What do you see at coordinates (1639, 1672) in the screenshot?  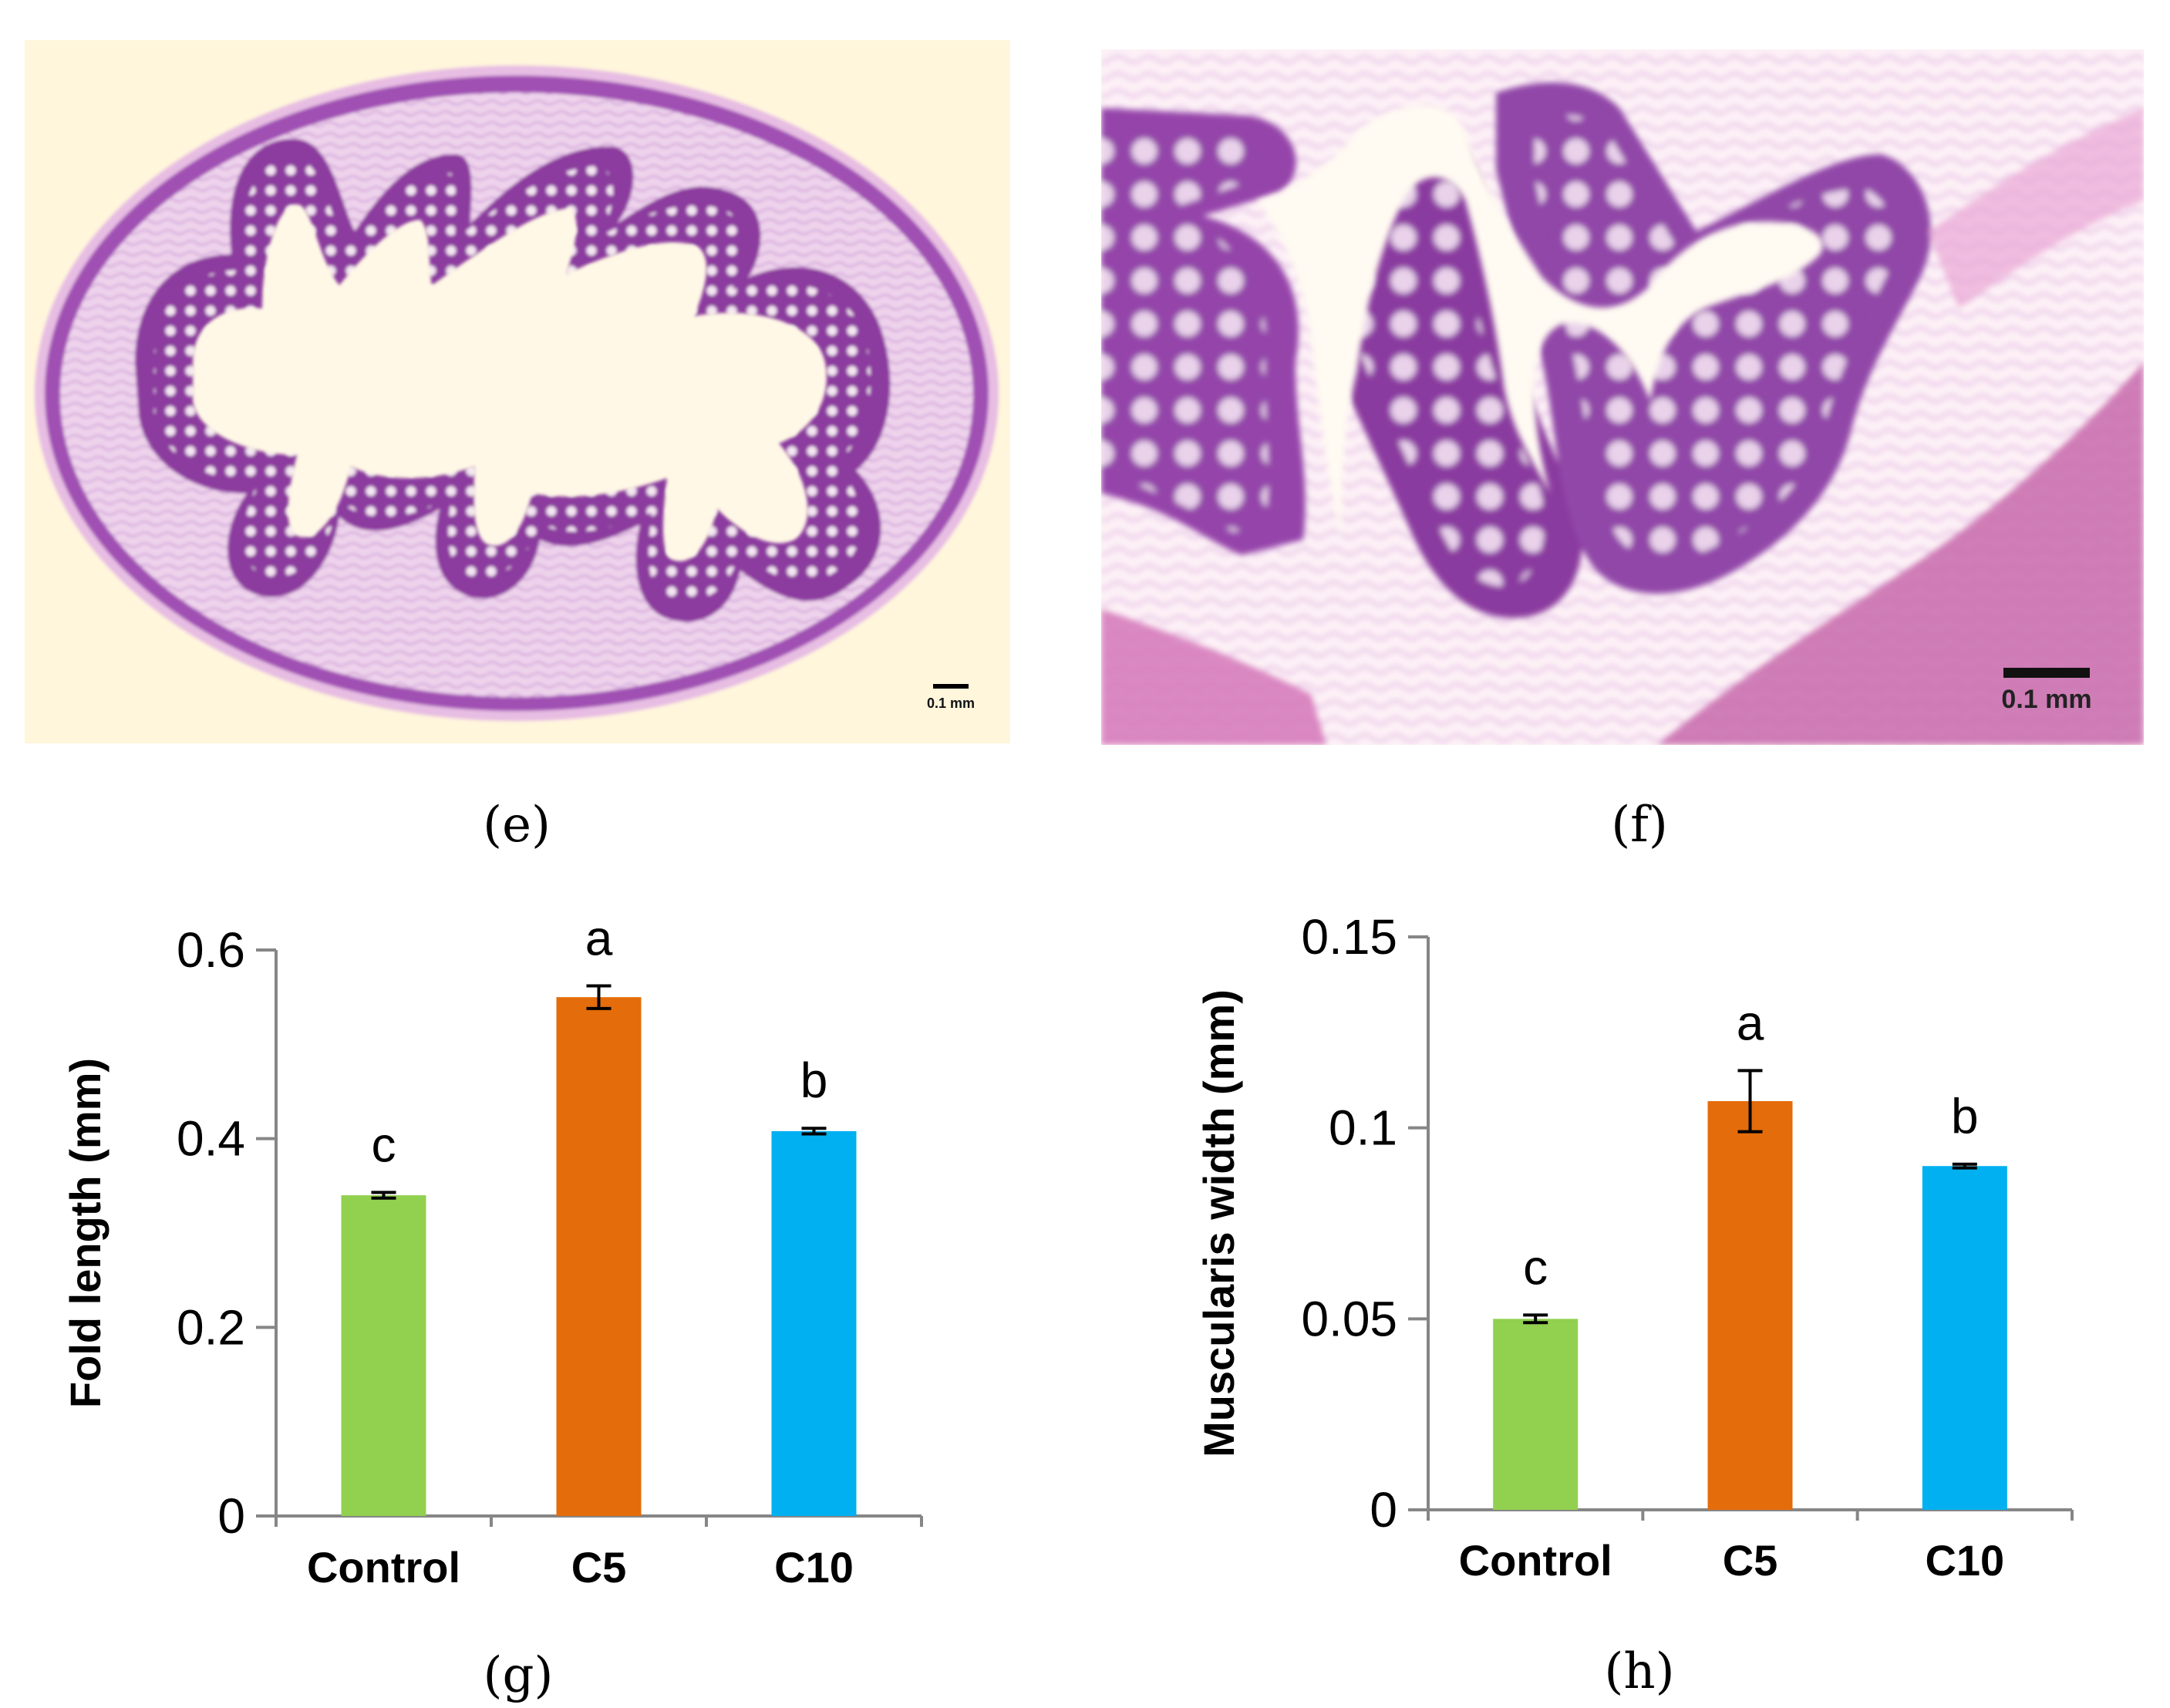 I see `panel-label-h: (h)` at bounding box center [1639, 1672].